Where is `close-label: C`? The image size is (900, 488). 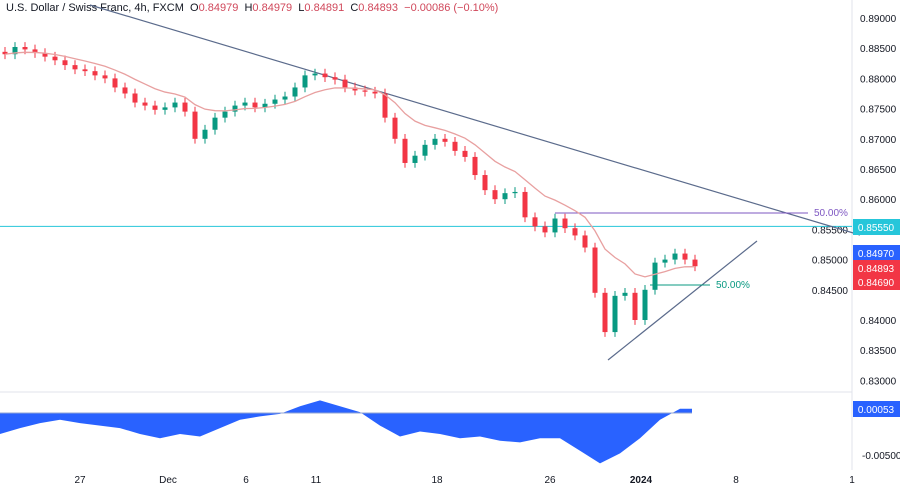 close-label: C is located at coordinates (354, 8).